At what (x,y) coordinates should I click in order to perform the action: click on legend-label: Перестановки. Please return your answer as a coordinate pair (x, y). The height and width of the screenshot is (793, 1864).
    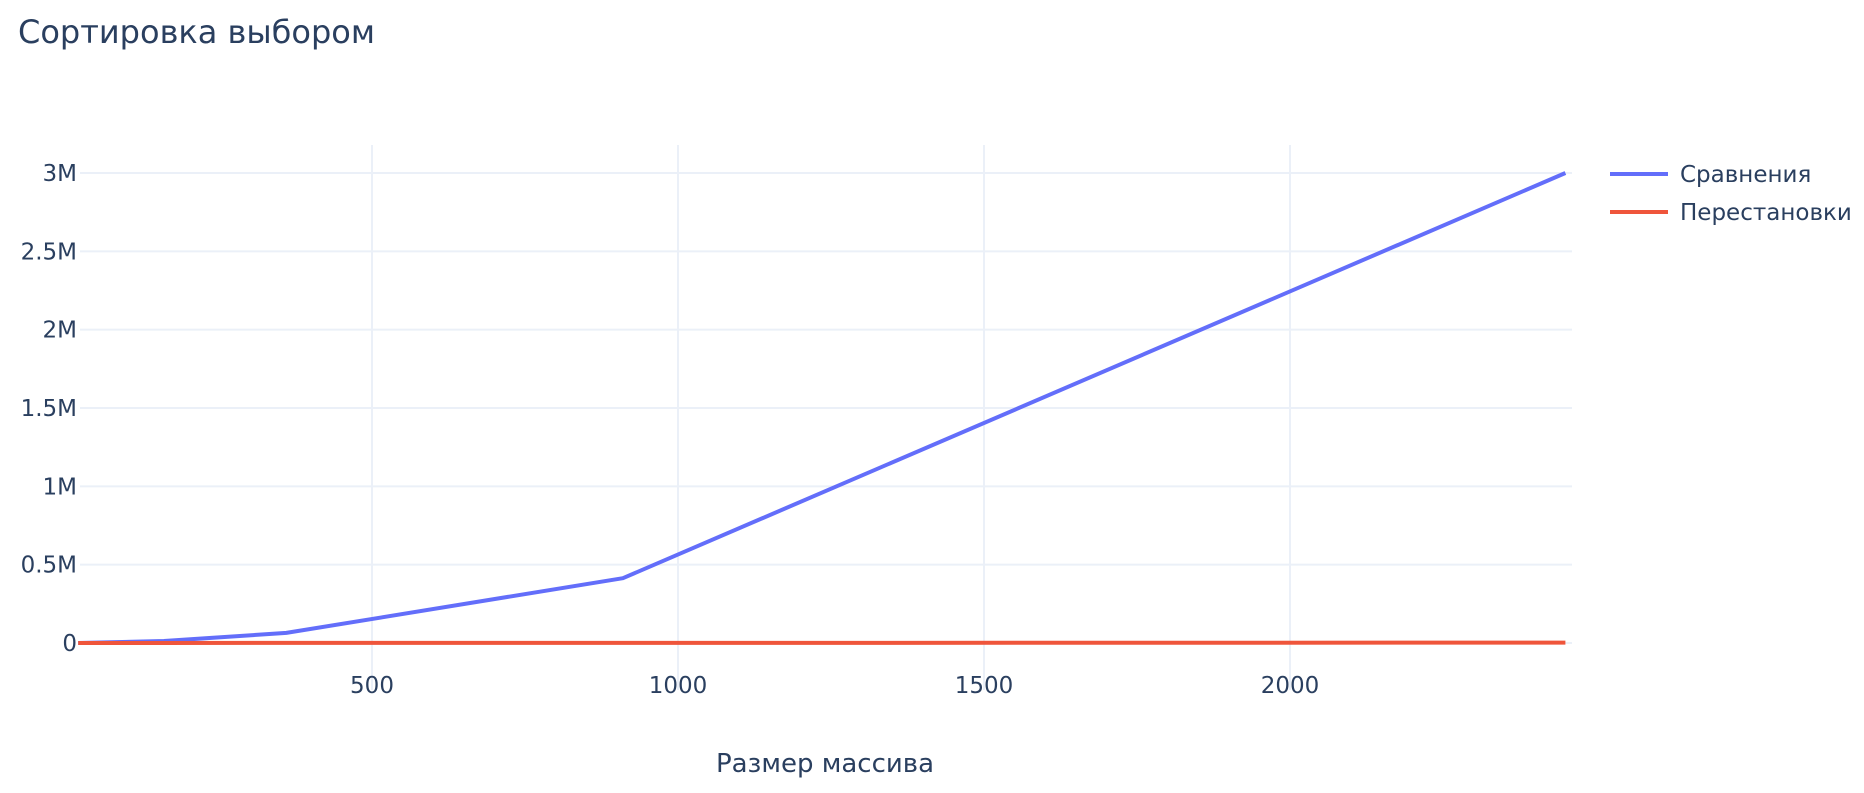
    Looking at the image, I should click on (1766, 213).